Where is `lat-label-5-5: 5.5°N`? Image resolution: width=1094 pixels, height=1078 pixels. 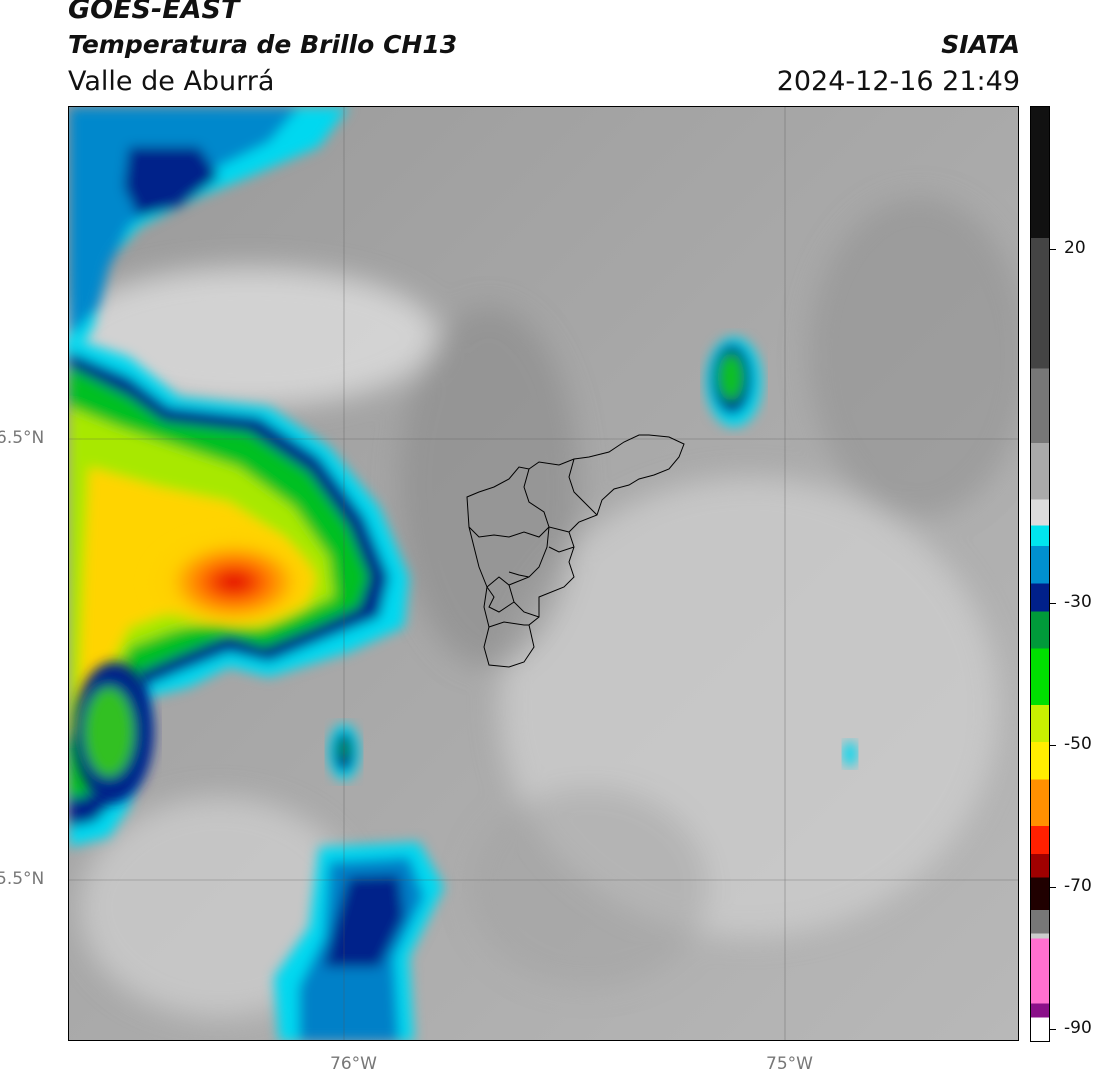 lat-label-5-5: 5.5°N is located at coordinates (22, 879).